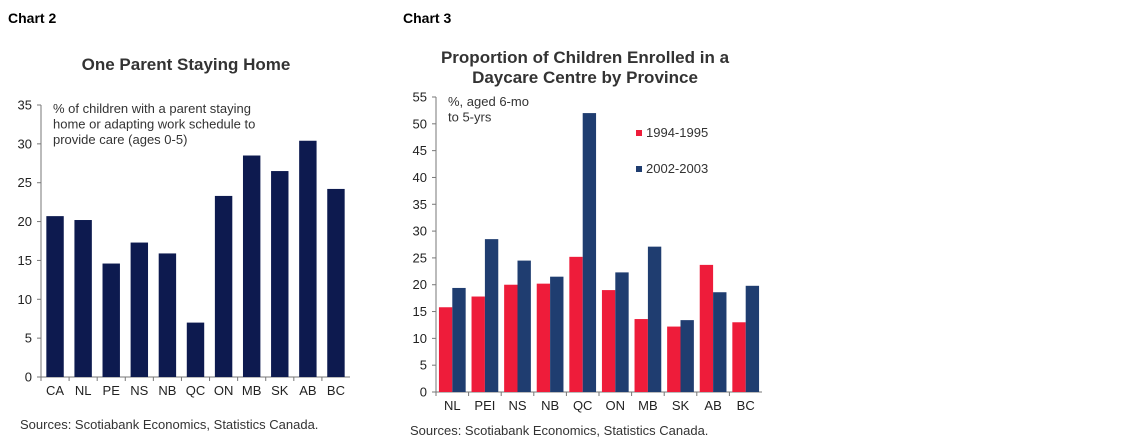 The height and width of the screenshot is (446, 1125). What do you see at coordinates (167, 315) in the screenshot?
I see `chart2-bar-nb` at bounding box center [167, 315].